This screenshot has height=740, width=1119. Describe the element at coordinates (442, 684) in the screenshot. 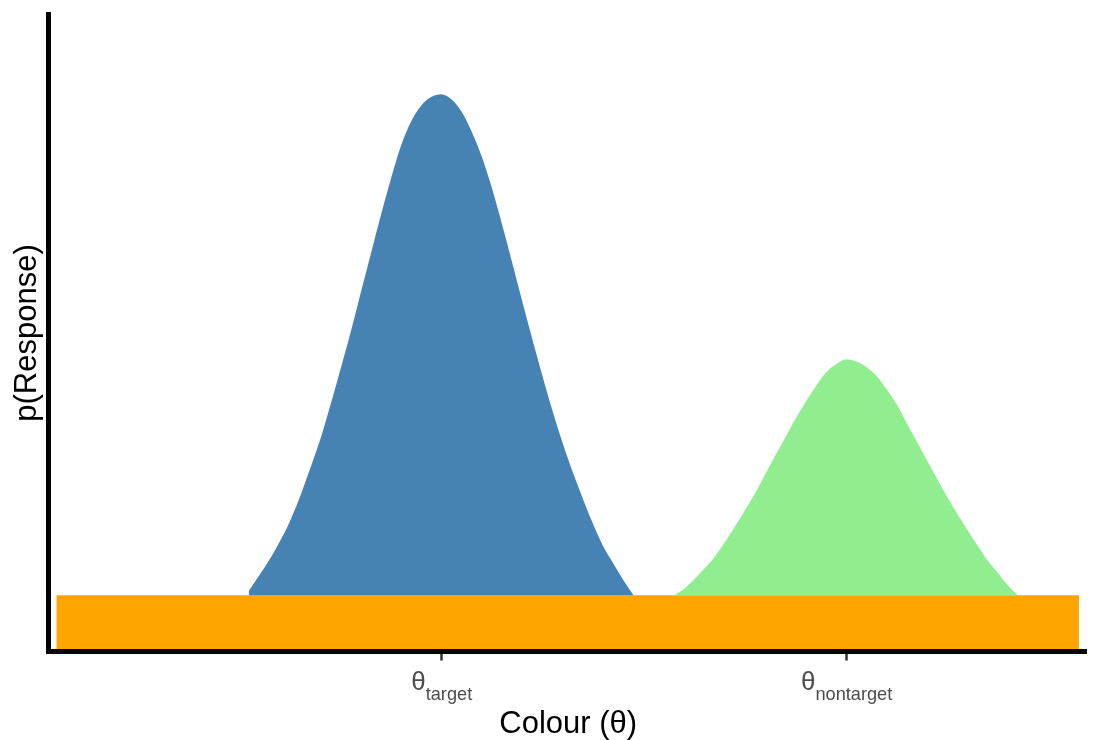

I see `x-tick-label: θ$_{target}$` at that location.